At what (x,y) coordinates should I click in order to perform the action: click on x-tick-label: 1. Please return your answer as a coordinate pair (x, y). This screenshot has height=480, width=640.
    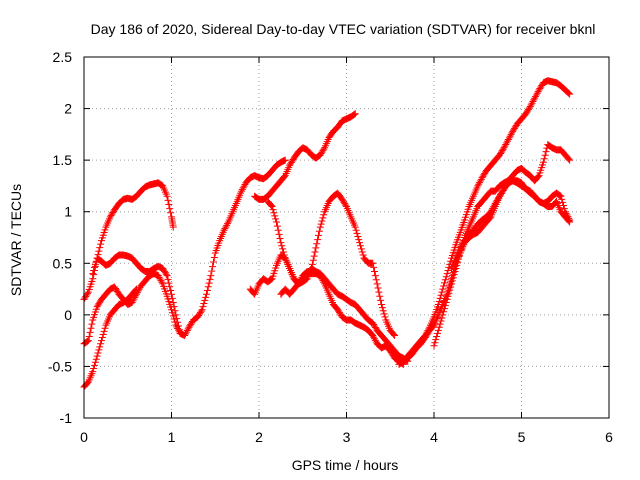
    Looking at the image, I should click on (172, 437).